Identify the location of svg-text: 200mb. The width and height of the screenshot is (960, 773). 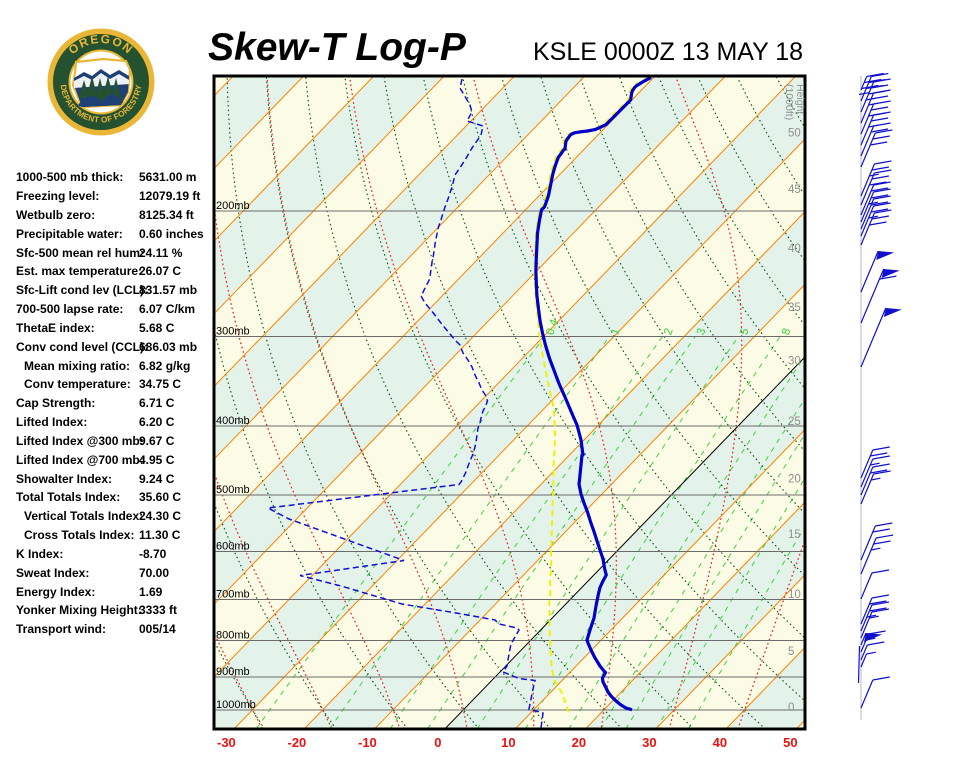
(233, 206).